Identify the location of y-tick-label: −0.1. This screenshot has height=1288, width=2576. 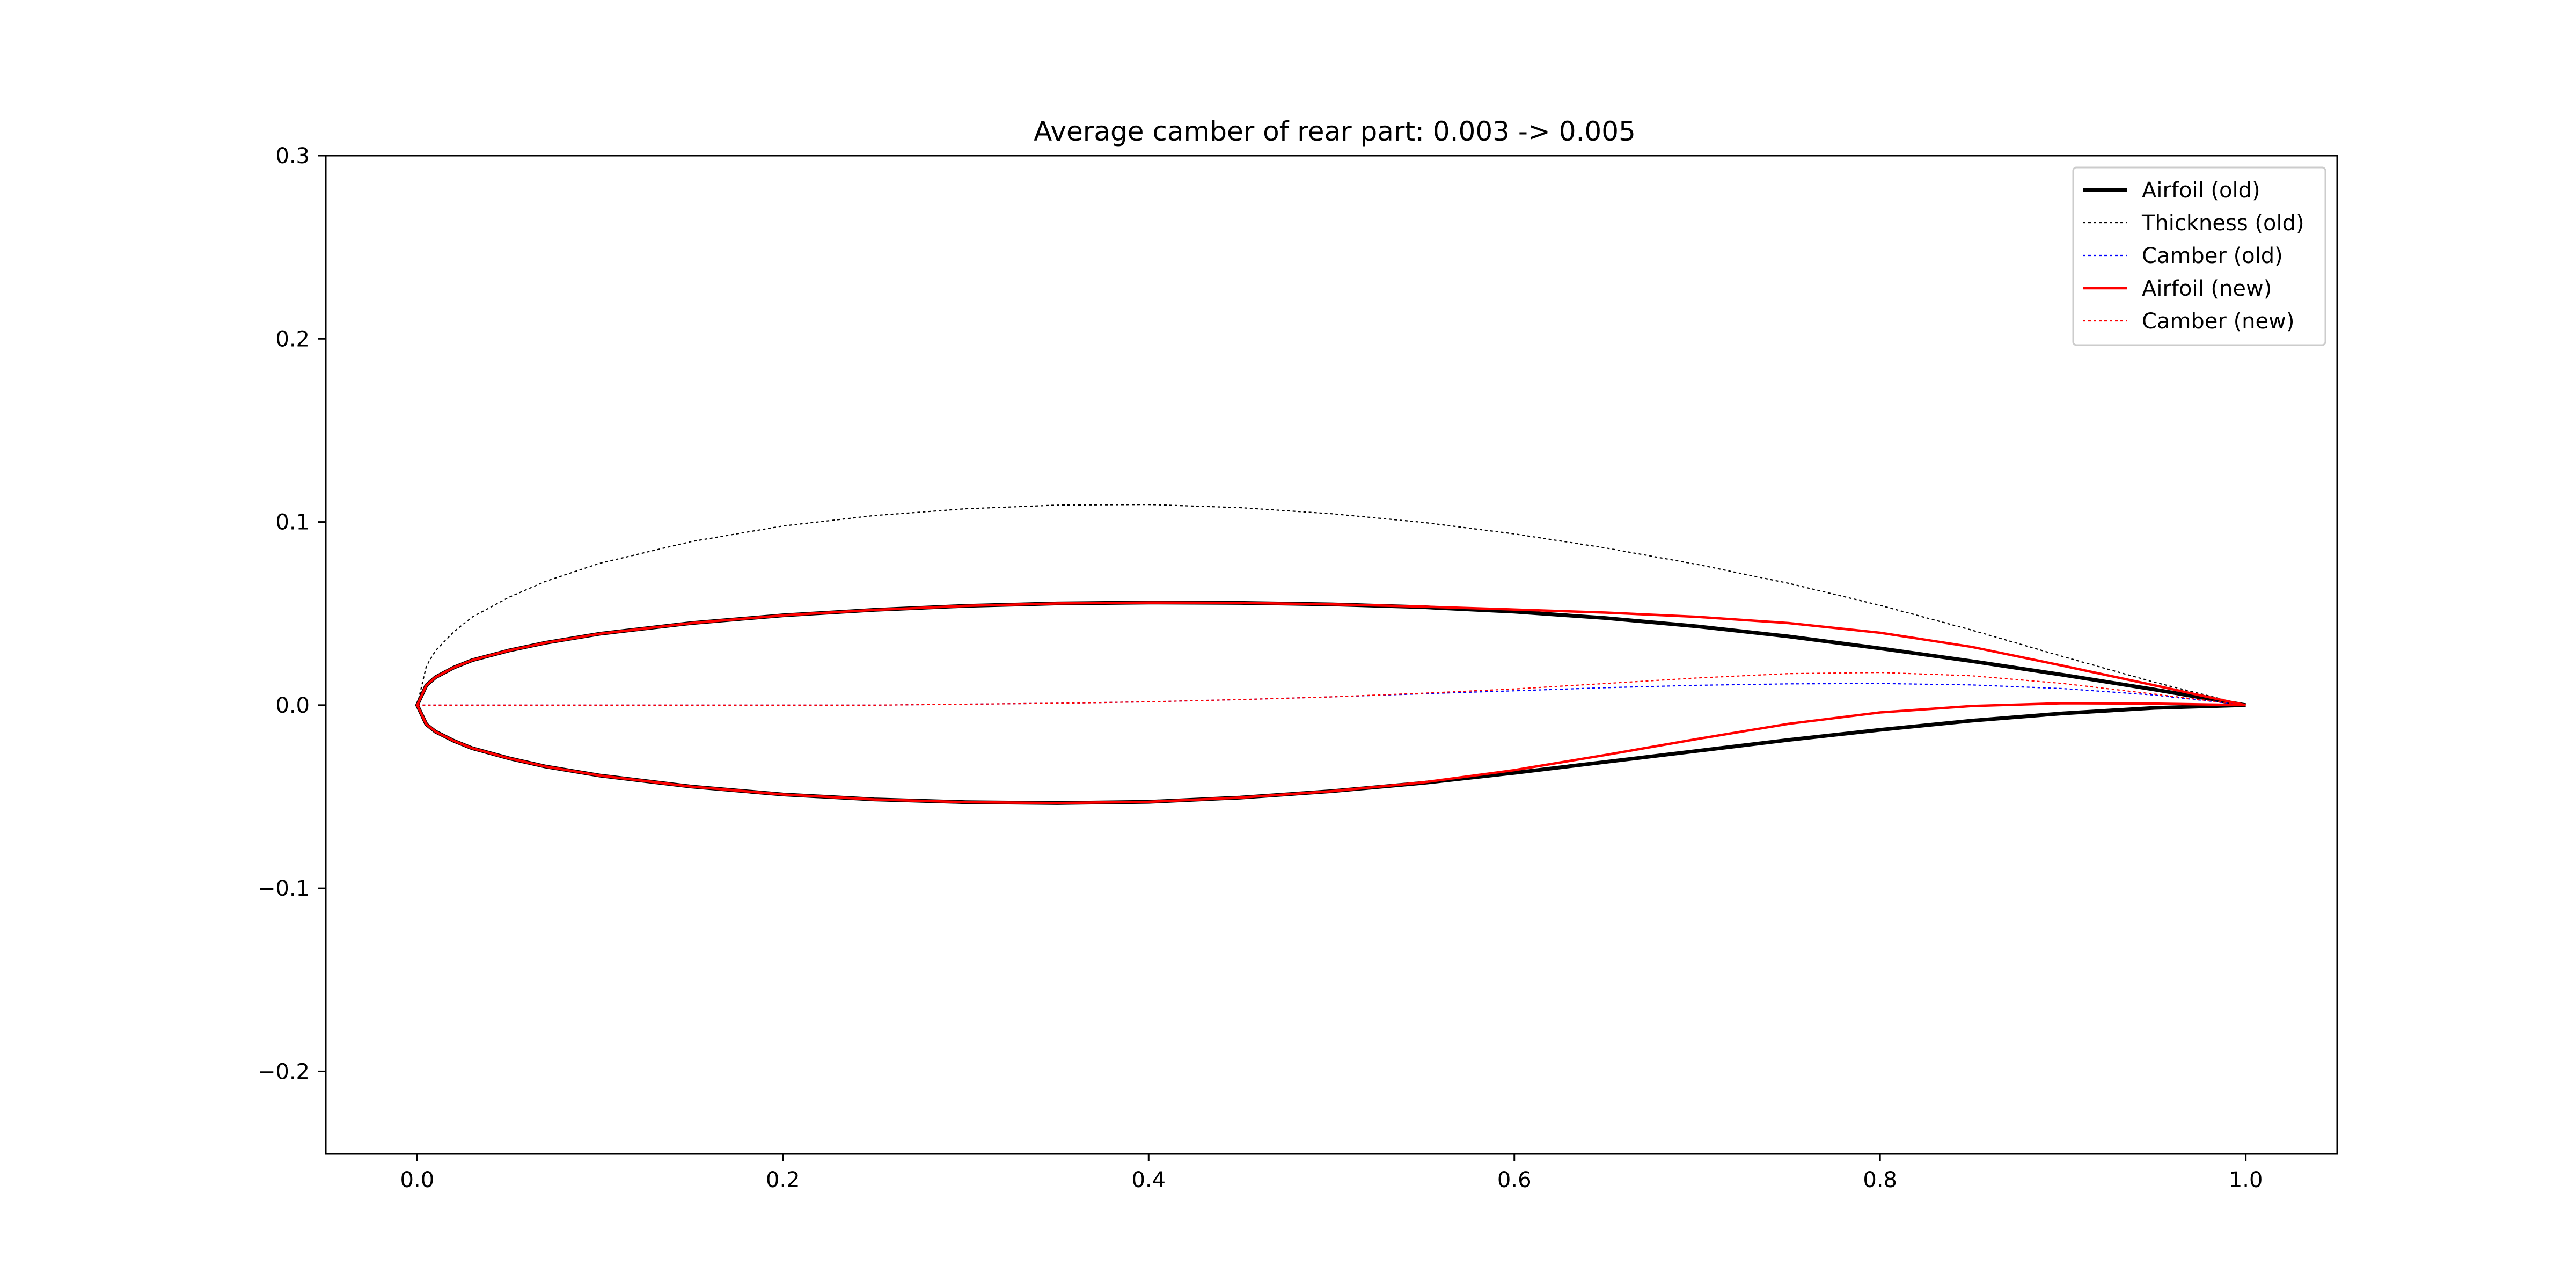
(284, 888).